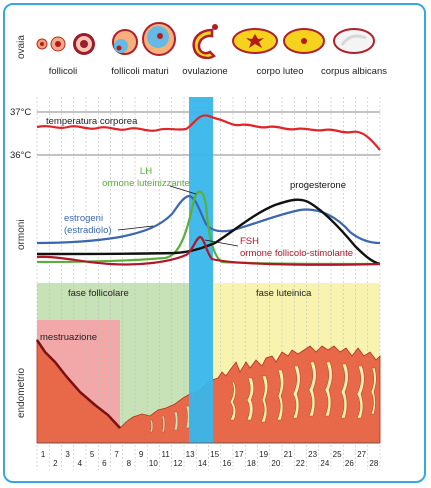 The image size is (431, 488). I want to click on day-label: 7, so click(116, 454).